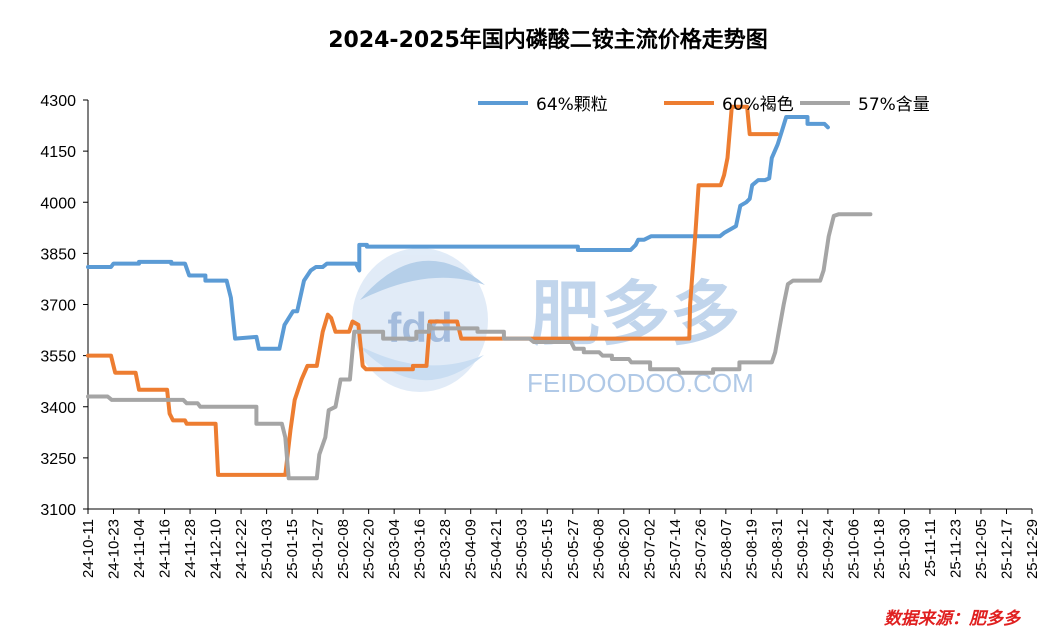 This screenshot has width=1064, height=634. What do you see at coordinates (420, 320) in the screenshot?
I see `watermark-logo-icon: fdd` at bounding box center [420, 320].